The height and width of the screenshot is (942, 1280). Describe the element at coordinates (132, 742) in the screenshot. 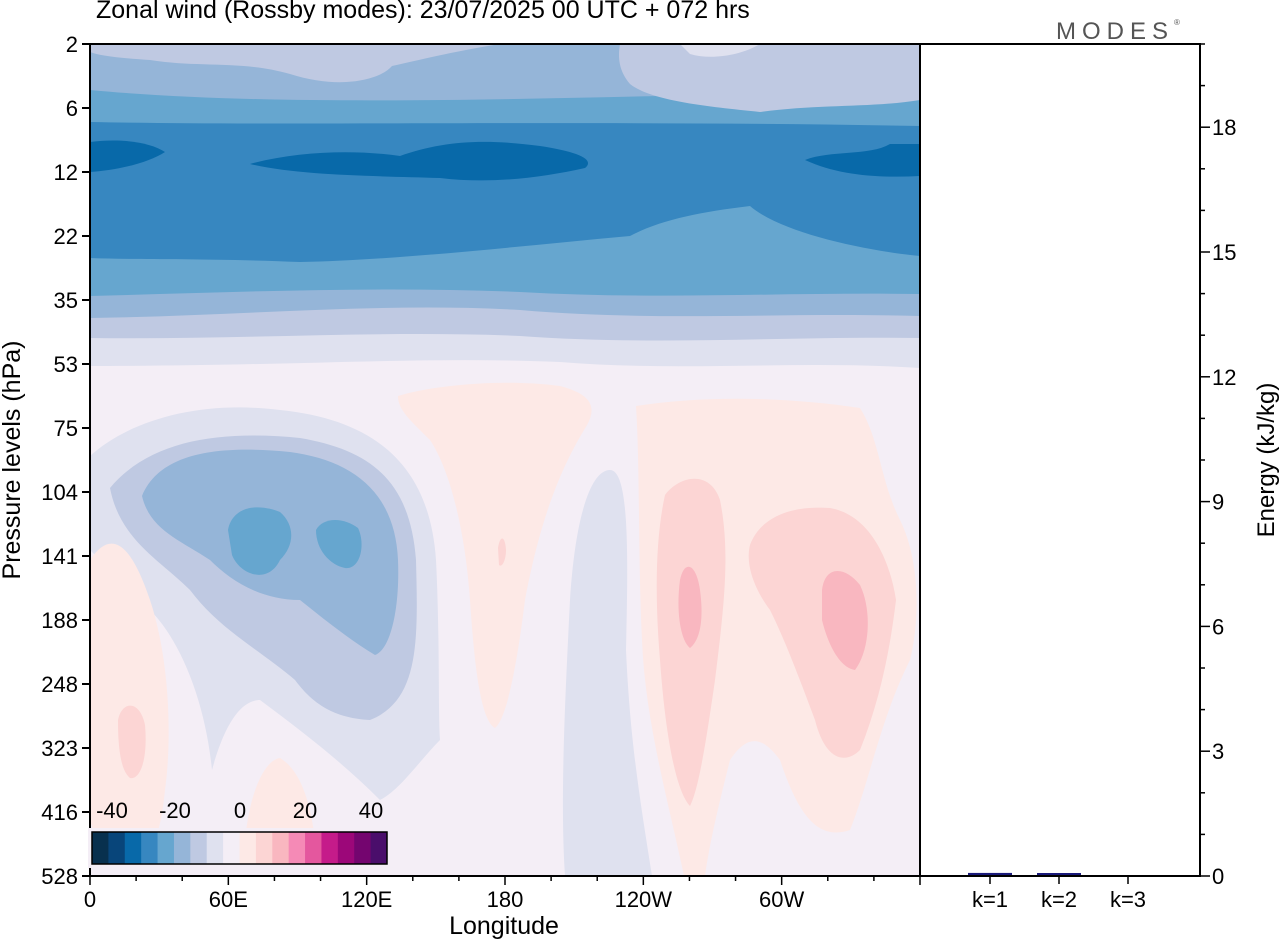

I see `pos-blob-10a` at that location.